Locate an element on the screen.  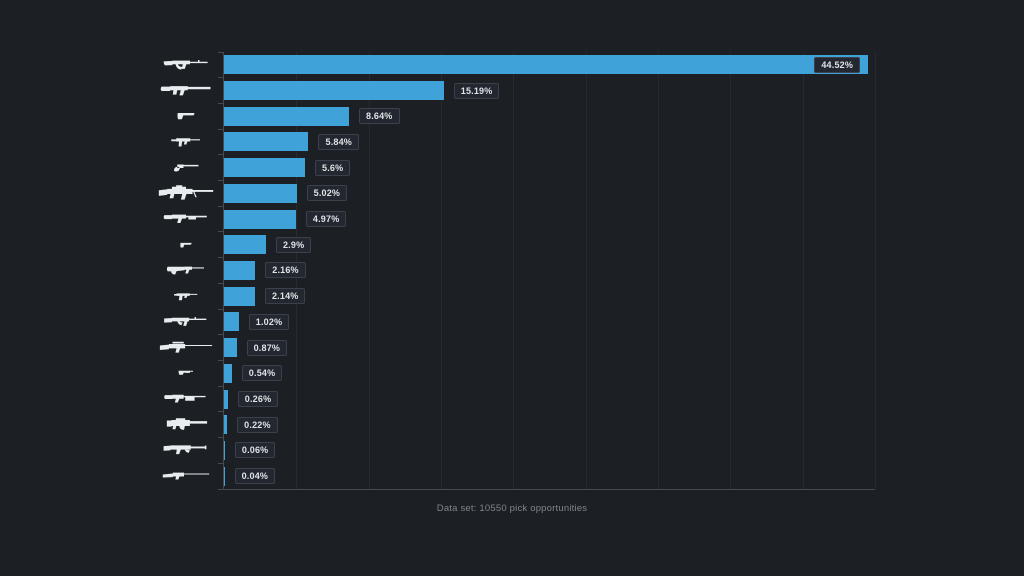
chart-row-sawed-off-shotgun: 0.54% is located at coordinates (549, 373).